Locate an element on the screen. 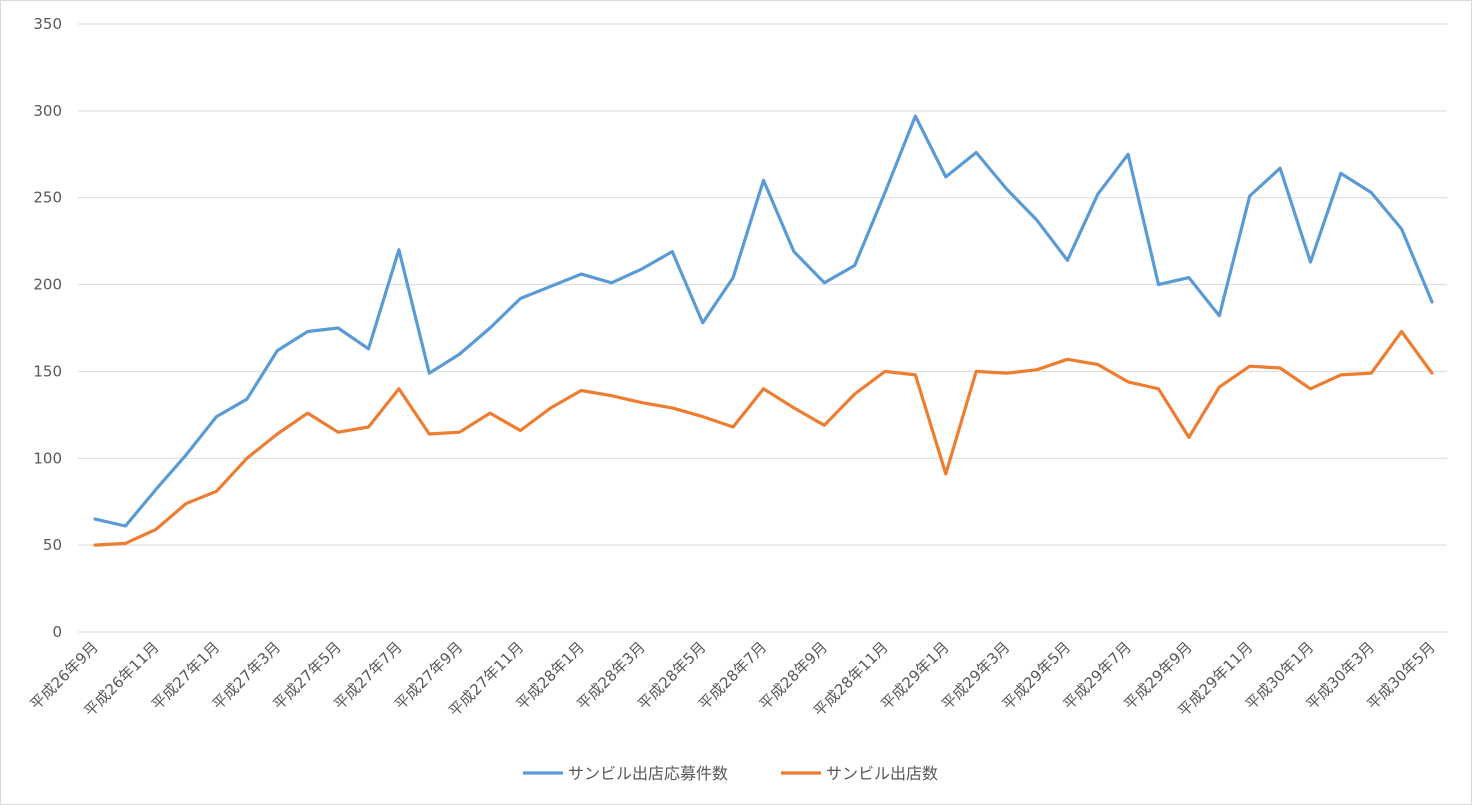 This screenshot has height=805, width=1472. y-tick-label: 250 is located at coordinates (47, 198).